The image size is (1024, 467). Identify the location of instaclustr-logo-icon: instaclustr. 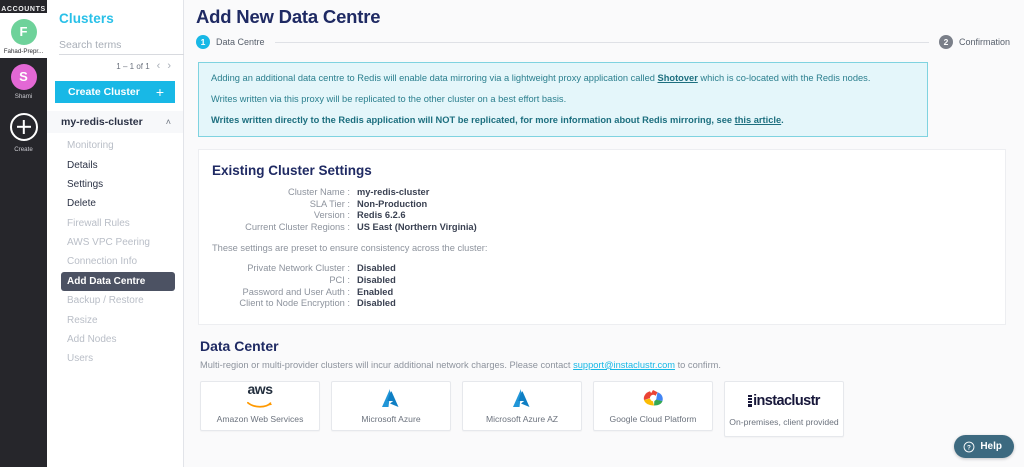
(784, 401).